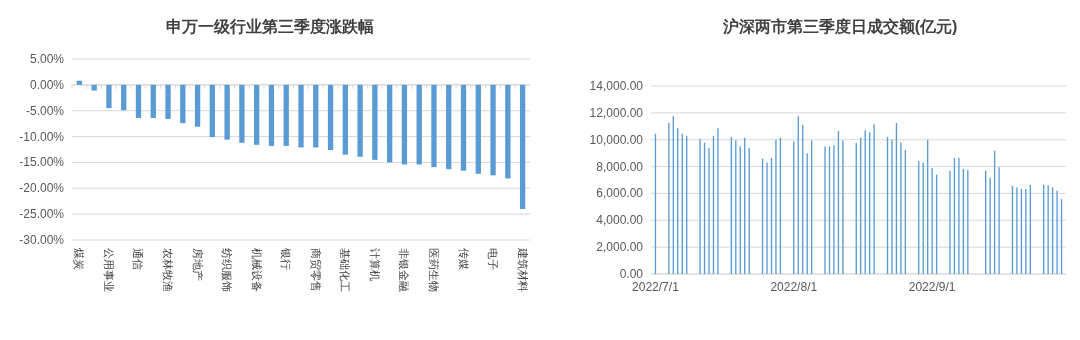 This screenshot has width=1080, height=340. I want to click on y-tick-label: 0.00, so click(631, 274).